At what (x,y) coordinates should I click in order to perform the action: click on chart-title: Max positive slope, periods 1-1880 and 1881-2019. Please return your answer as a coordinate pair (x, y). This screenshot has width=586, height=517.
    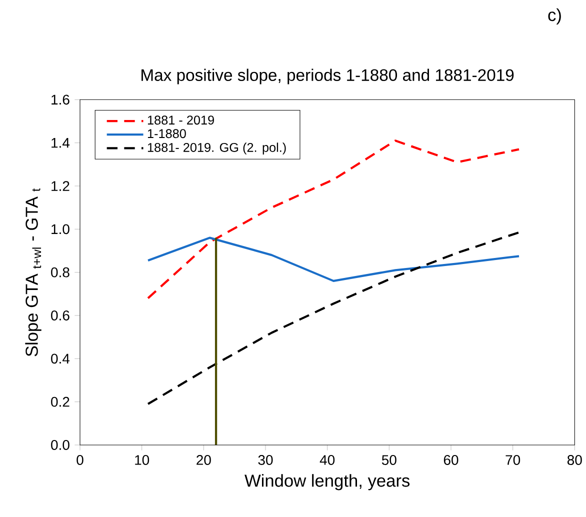
    Looking at the image, I should click on (328, 76).